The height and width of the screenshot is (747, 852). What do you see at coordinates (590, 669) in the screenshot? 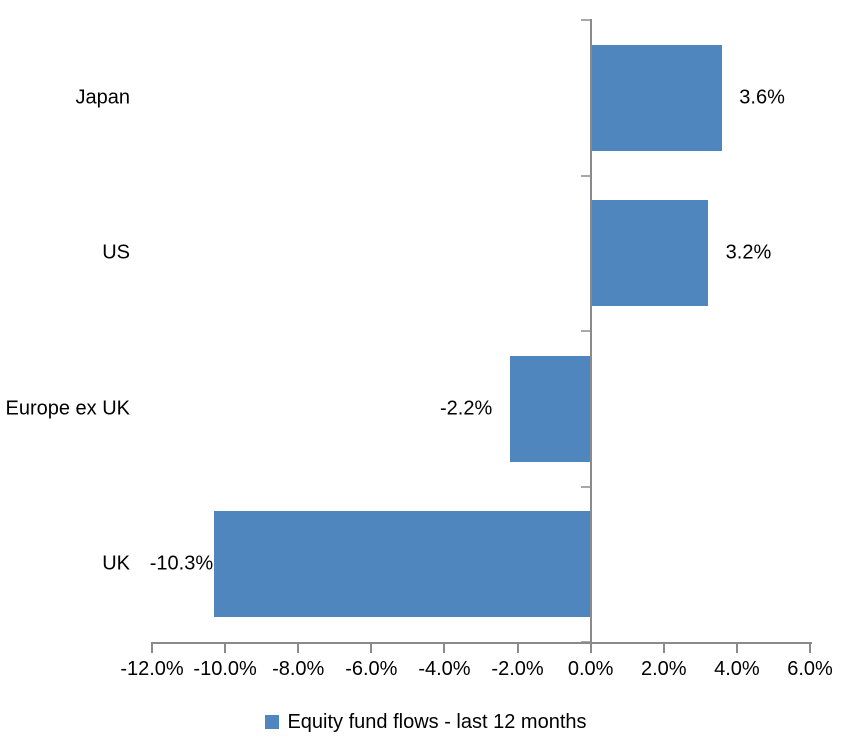
I see `x-tick-label: 0.0%` at bounding box center [590, 669].